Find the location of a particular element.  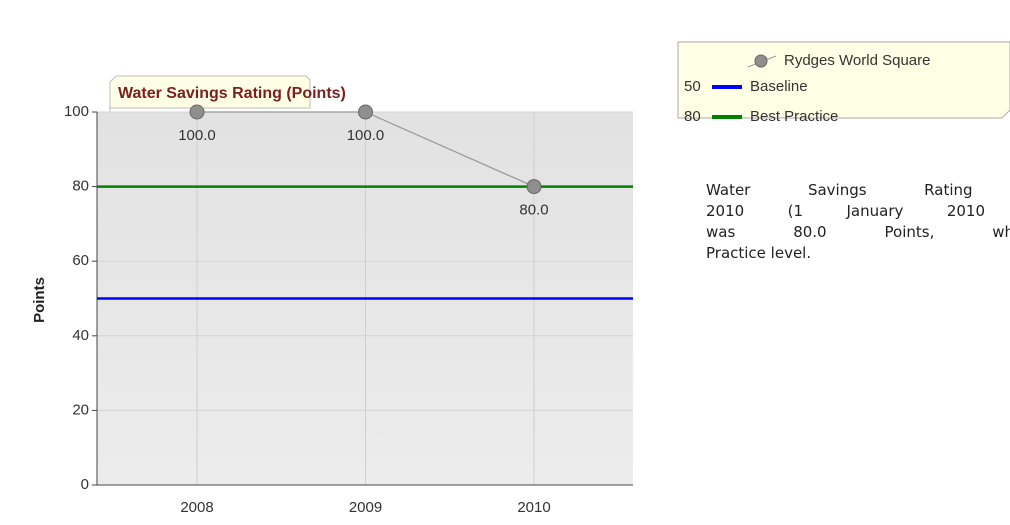

legend-value: 50 is located at coordinates (692, 86).